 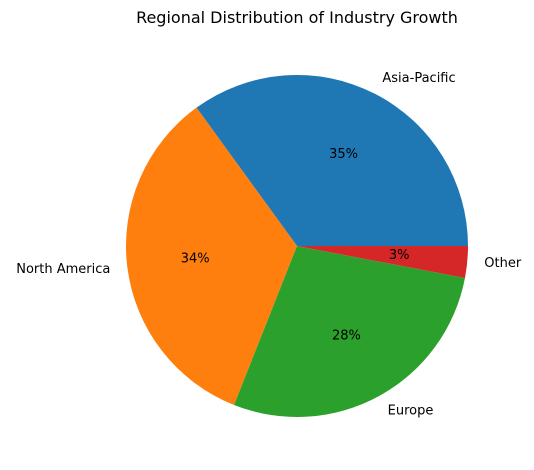 What do you see at coordinates (297, 17) in the screenshot?
I see `chart-title: Regional Distribution of Industry Growth` at bounding box center [297, 17].